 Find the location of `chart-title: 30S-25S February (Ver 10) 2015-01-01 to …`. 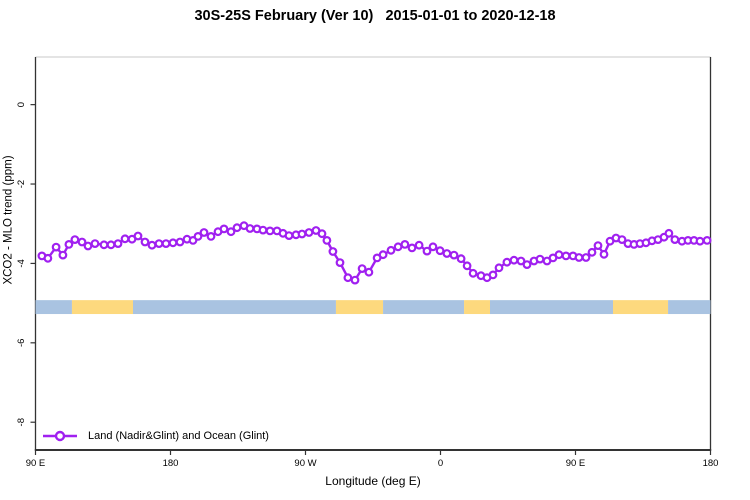

chart-title: 30S-25S February (Ver 10) 2015-01-01 to … is located at coordinates (375, 16).